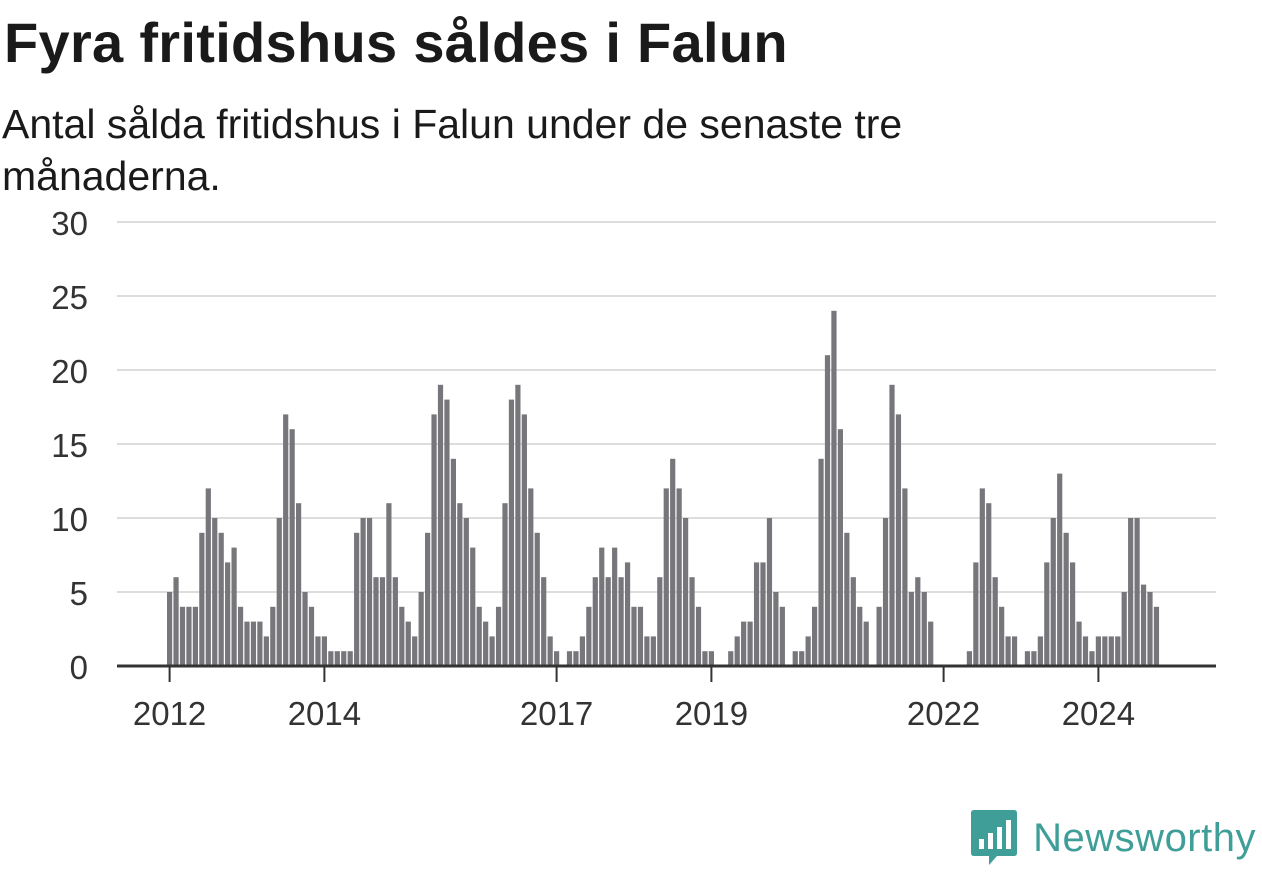 Image resolution: width=1262 pixels, height=879 pixels. Describe the element at coordinates (556, 713) in the screenshot. I see `x-tick-label: 2017` at that location.